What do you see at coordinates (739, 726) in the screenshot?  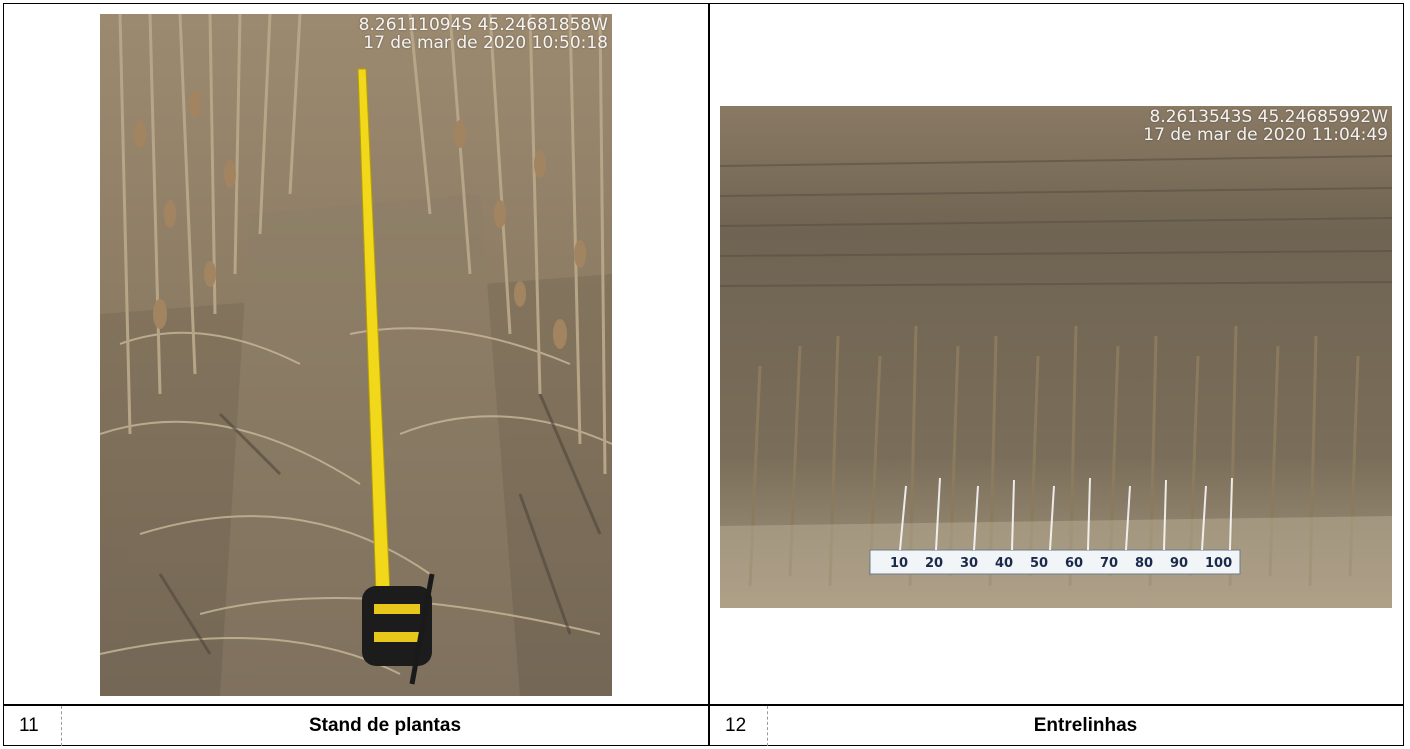 I see `figure-number: 12` at bounding box center [739, 726].